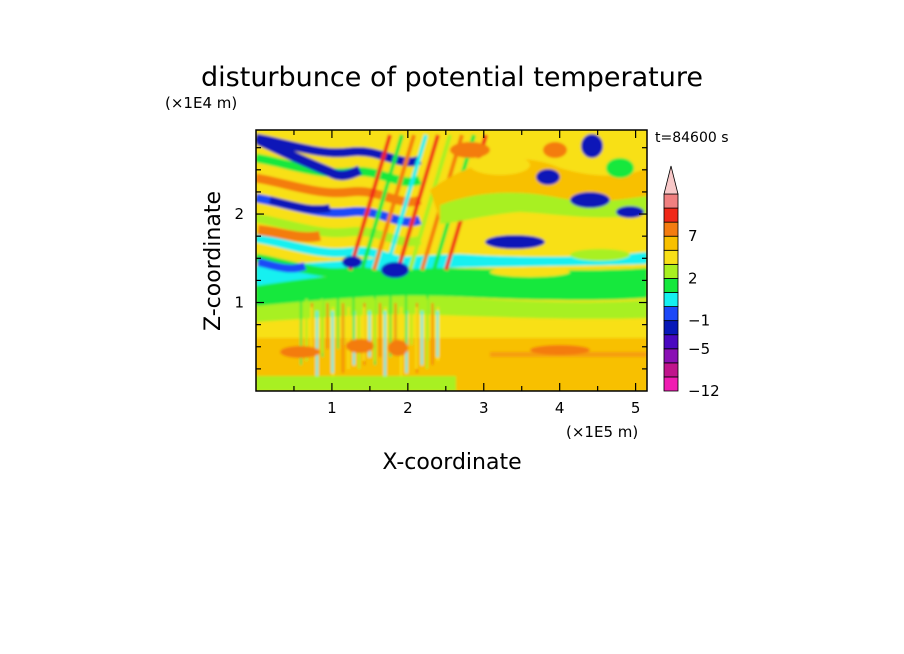 The height and width of the screenshot is (654, 904). Describe the element at coordinates (671, 180) in the screenshot. I see `colorbar-extend-triangle` at that location.